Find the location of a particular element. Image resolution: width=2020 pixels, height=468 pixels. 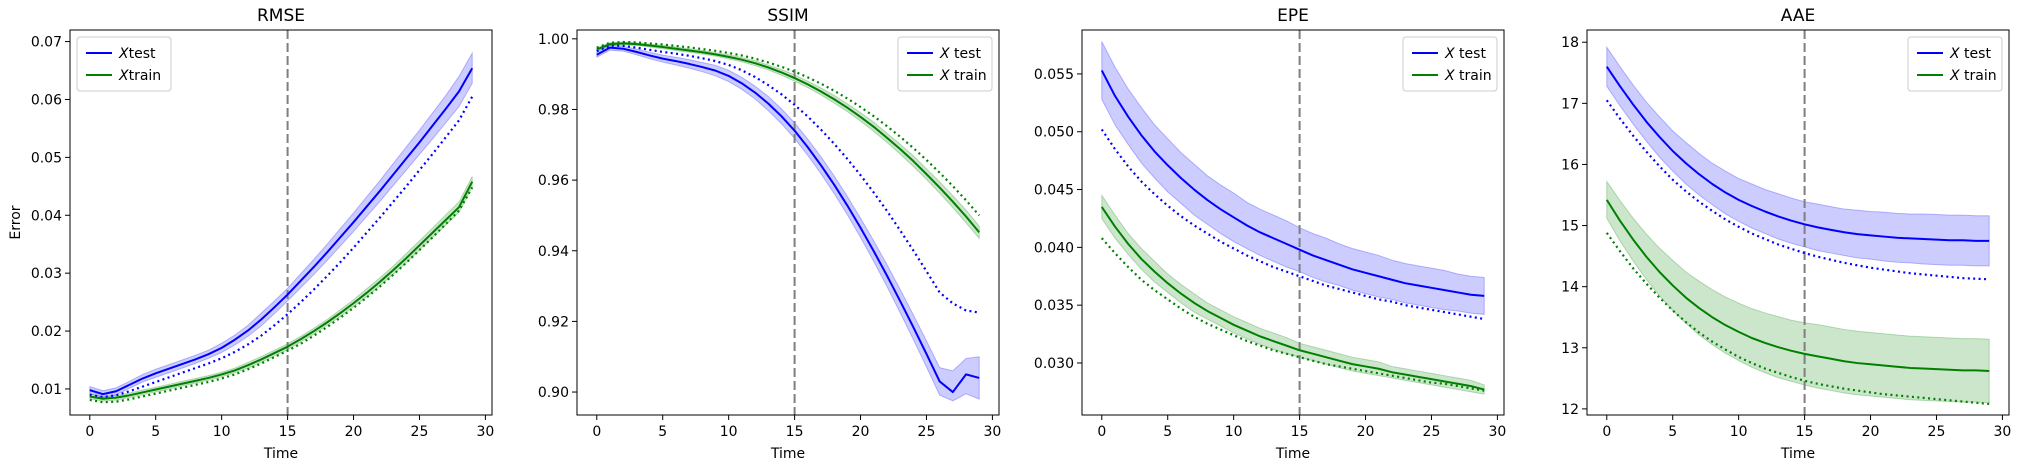

y-tick-label: 0.035 is located at coordinates (1054, 306).